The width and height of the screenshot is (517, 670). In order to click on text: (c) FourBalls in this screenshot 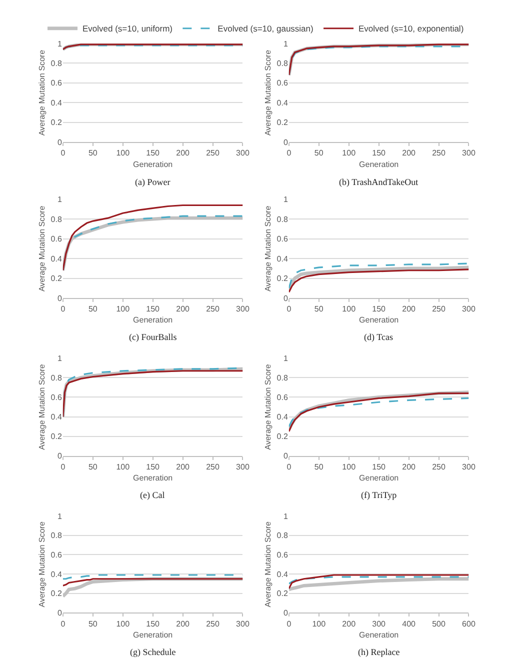, I will do `click(153, 337)`.